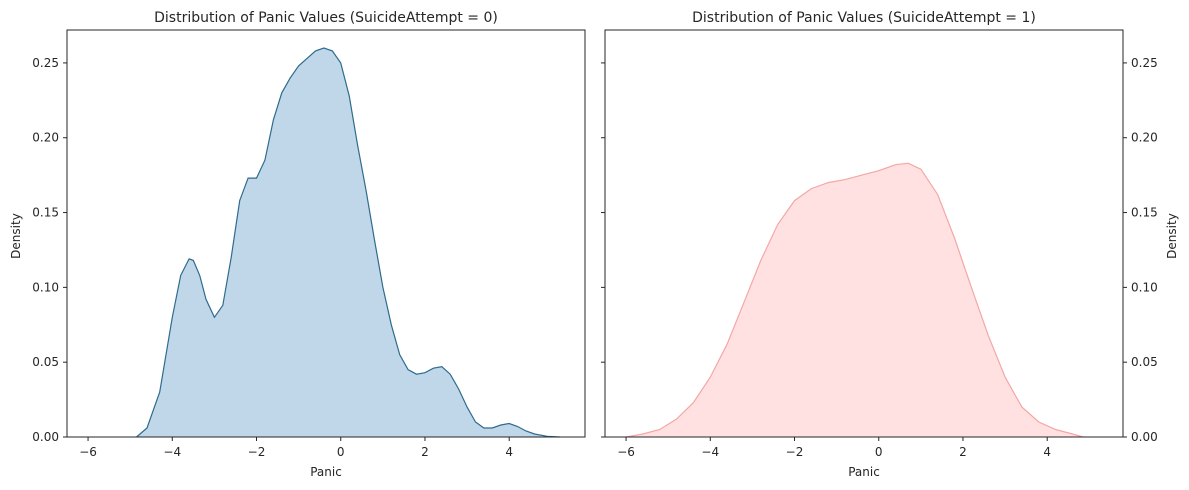 The height and width of the screenshot is (490, 1189). Describe the element at coordinates (45, 362) in the screenshot. I see `left-ytick-label: 0.05` at that location.